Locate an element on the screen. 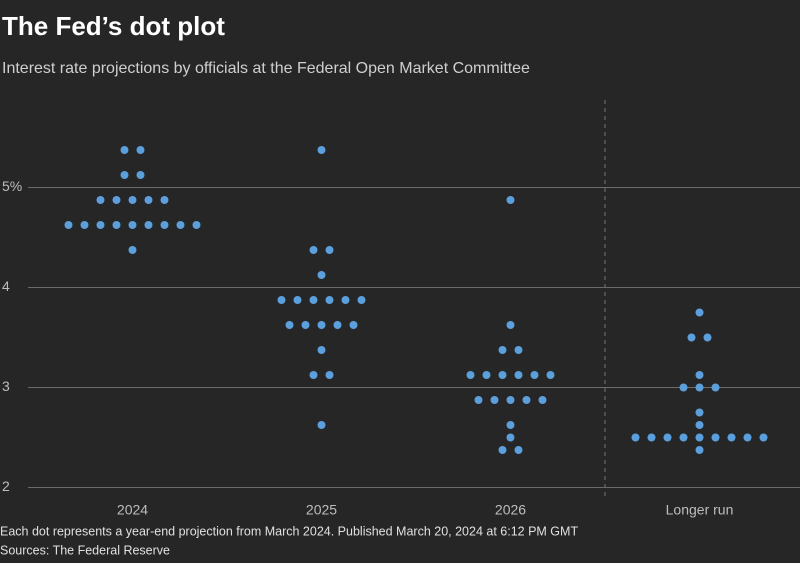 The width and height of the screenshot is (800, 563). x-tick-label: Longer run is located at coordinates (700, 510).